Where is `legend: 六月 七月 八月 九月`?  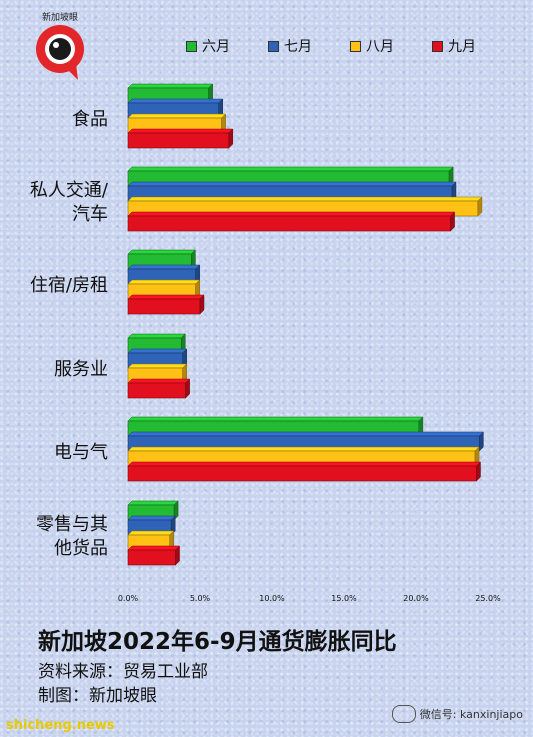 legend: 六月 七月 八月 九月 is located at coordinates (350, 46).